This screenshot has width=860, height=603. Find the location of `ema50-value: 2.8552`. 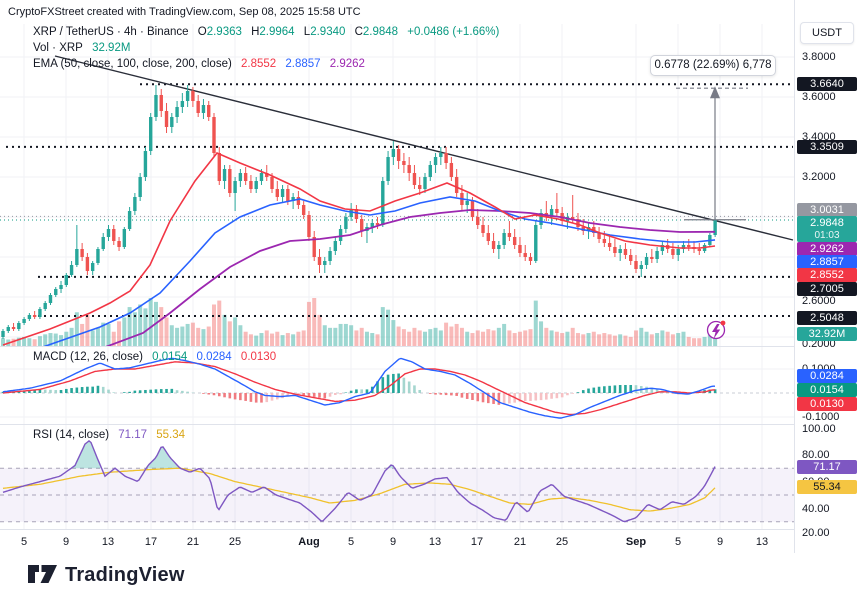

ema50-value: 2.8552 is located at coordinates (259, 64).